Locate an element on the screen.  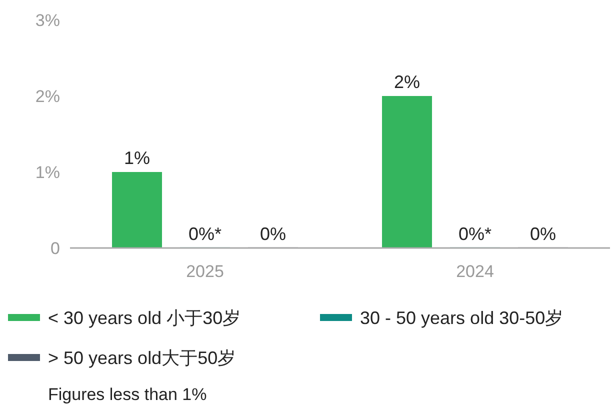
y-tick-label: 0 is located at coordinates (55, 248).